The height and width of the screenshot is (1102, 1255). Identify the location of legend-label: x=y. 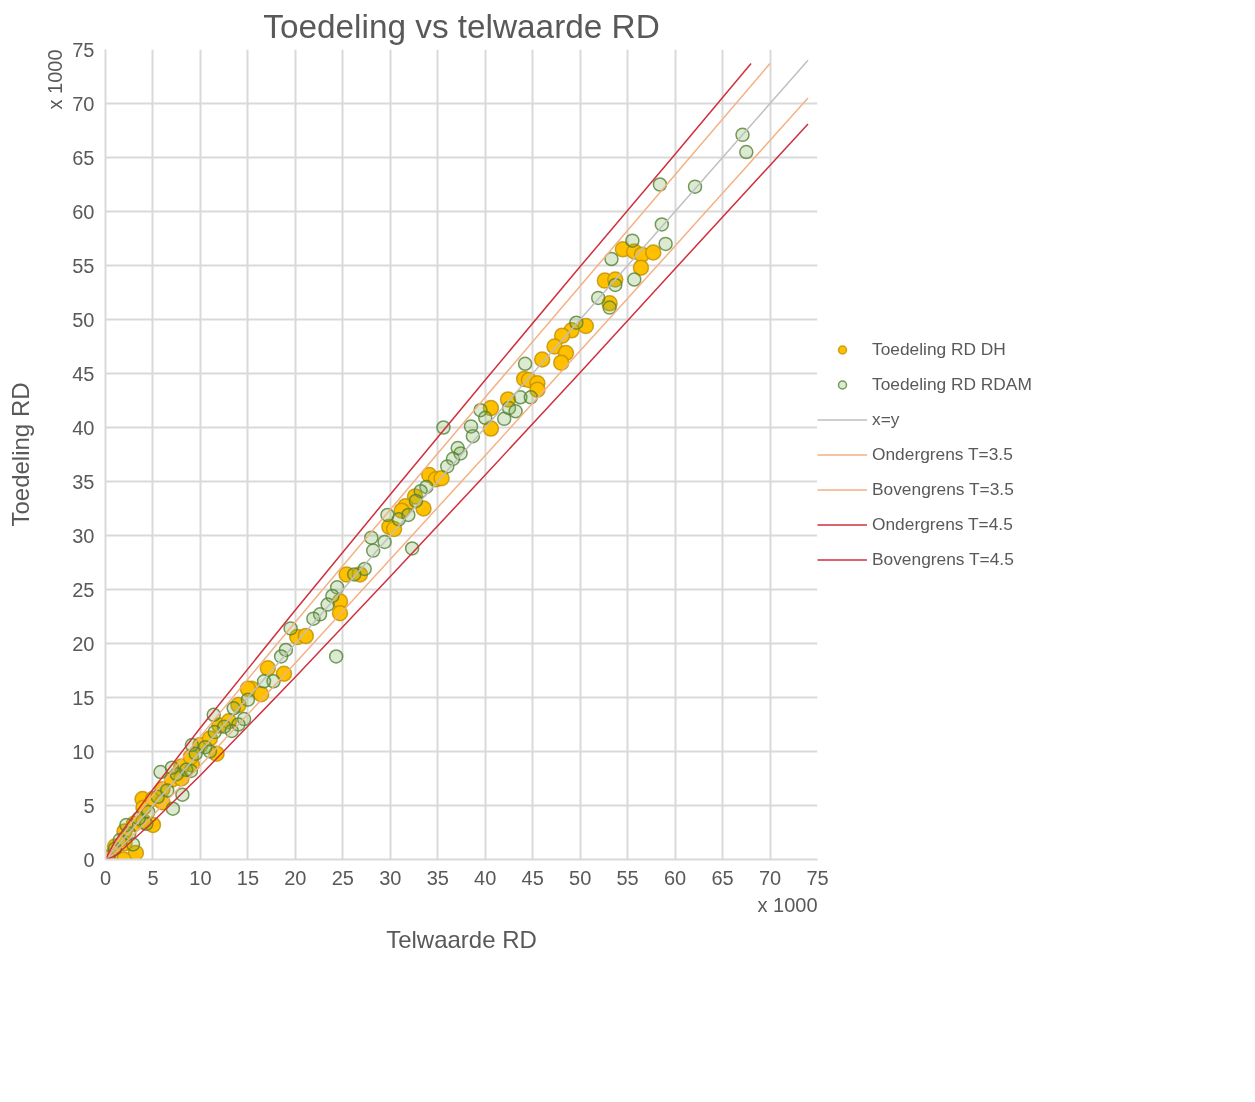
(886, 419).